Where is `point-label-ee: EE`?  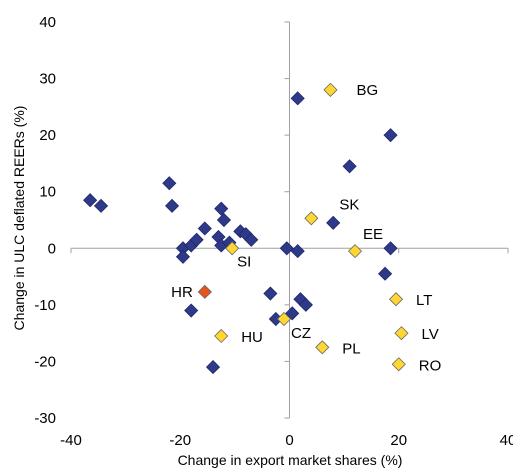 point-label-ee: EE is located at coordinates (373, 234).